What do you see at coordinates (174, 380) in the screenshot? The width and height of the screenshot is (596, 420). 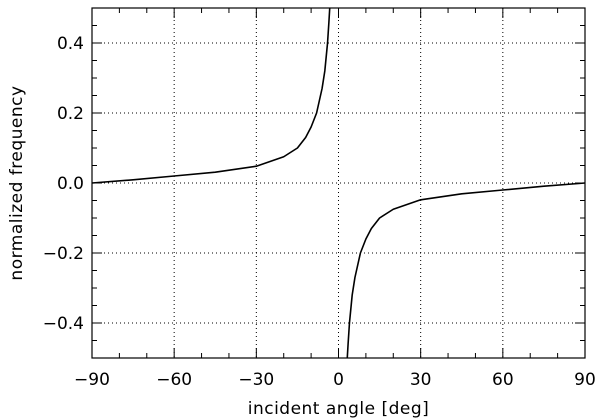 I see `x-tick-label: −60` at bounding box center [174, 380].